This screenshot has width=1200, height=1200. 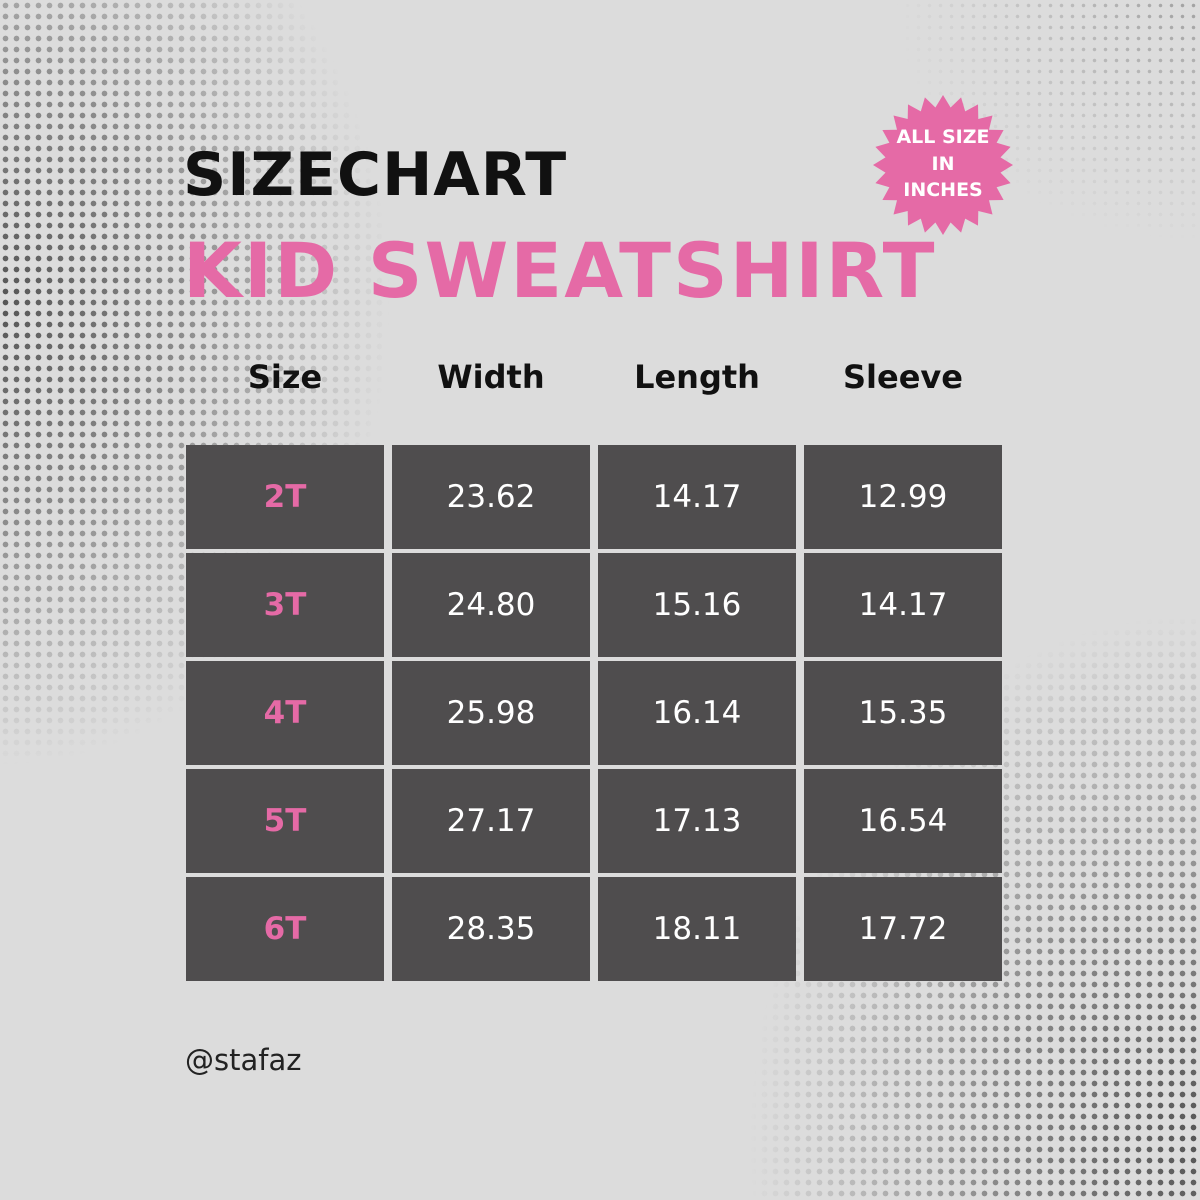 What do you see at coordinates (491, 377) in the screenshot?
I see `column-header-width: Width` at bounding box center [491, 377].